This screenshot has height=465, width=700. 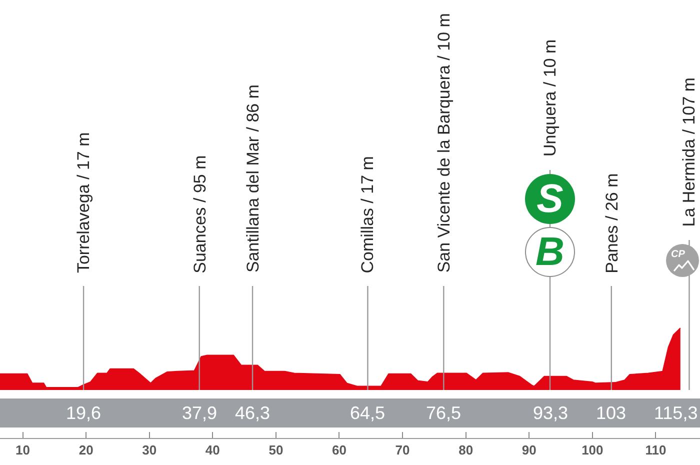 What do you see at coordinates (655, 450) in the screenshot?
I see `x-tick-label: 110` at bounding box center [655, 450].